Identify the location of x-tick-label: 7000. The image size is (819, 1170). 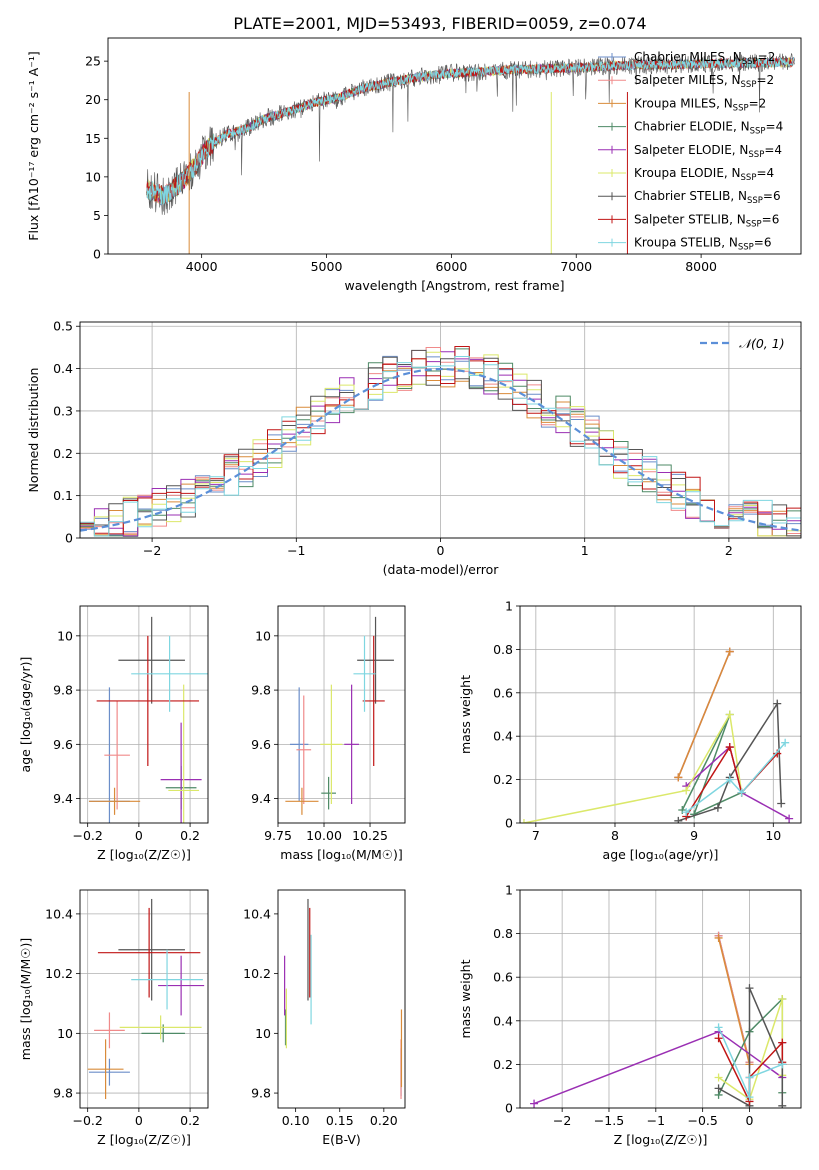
(576, 266).